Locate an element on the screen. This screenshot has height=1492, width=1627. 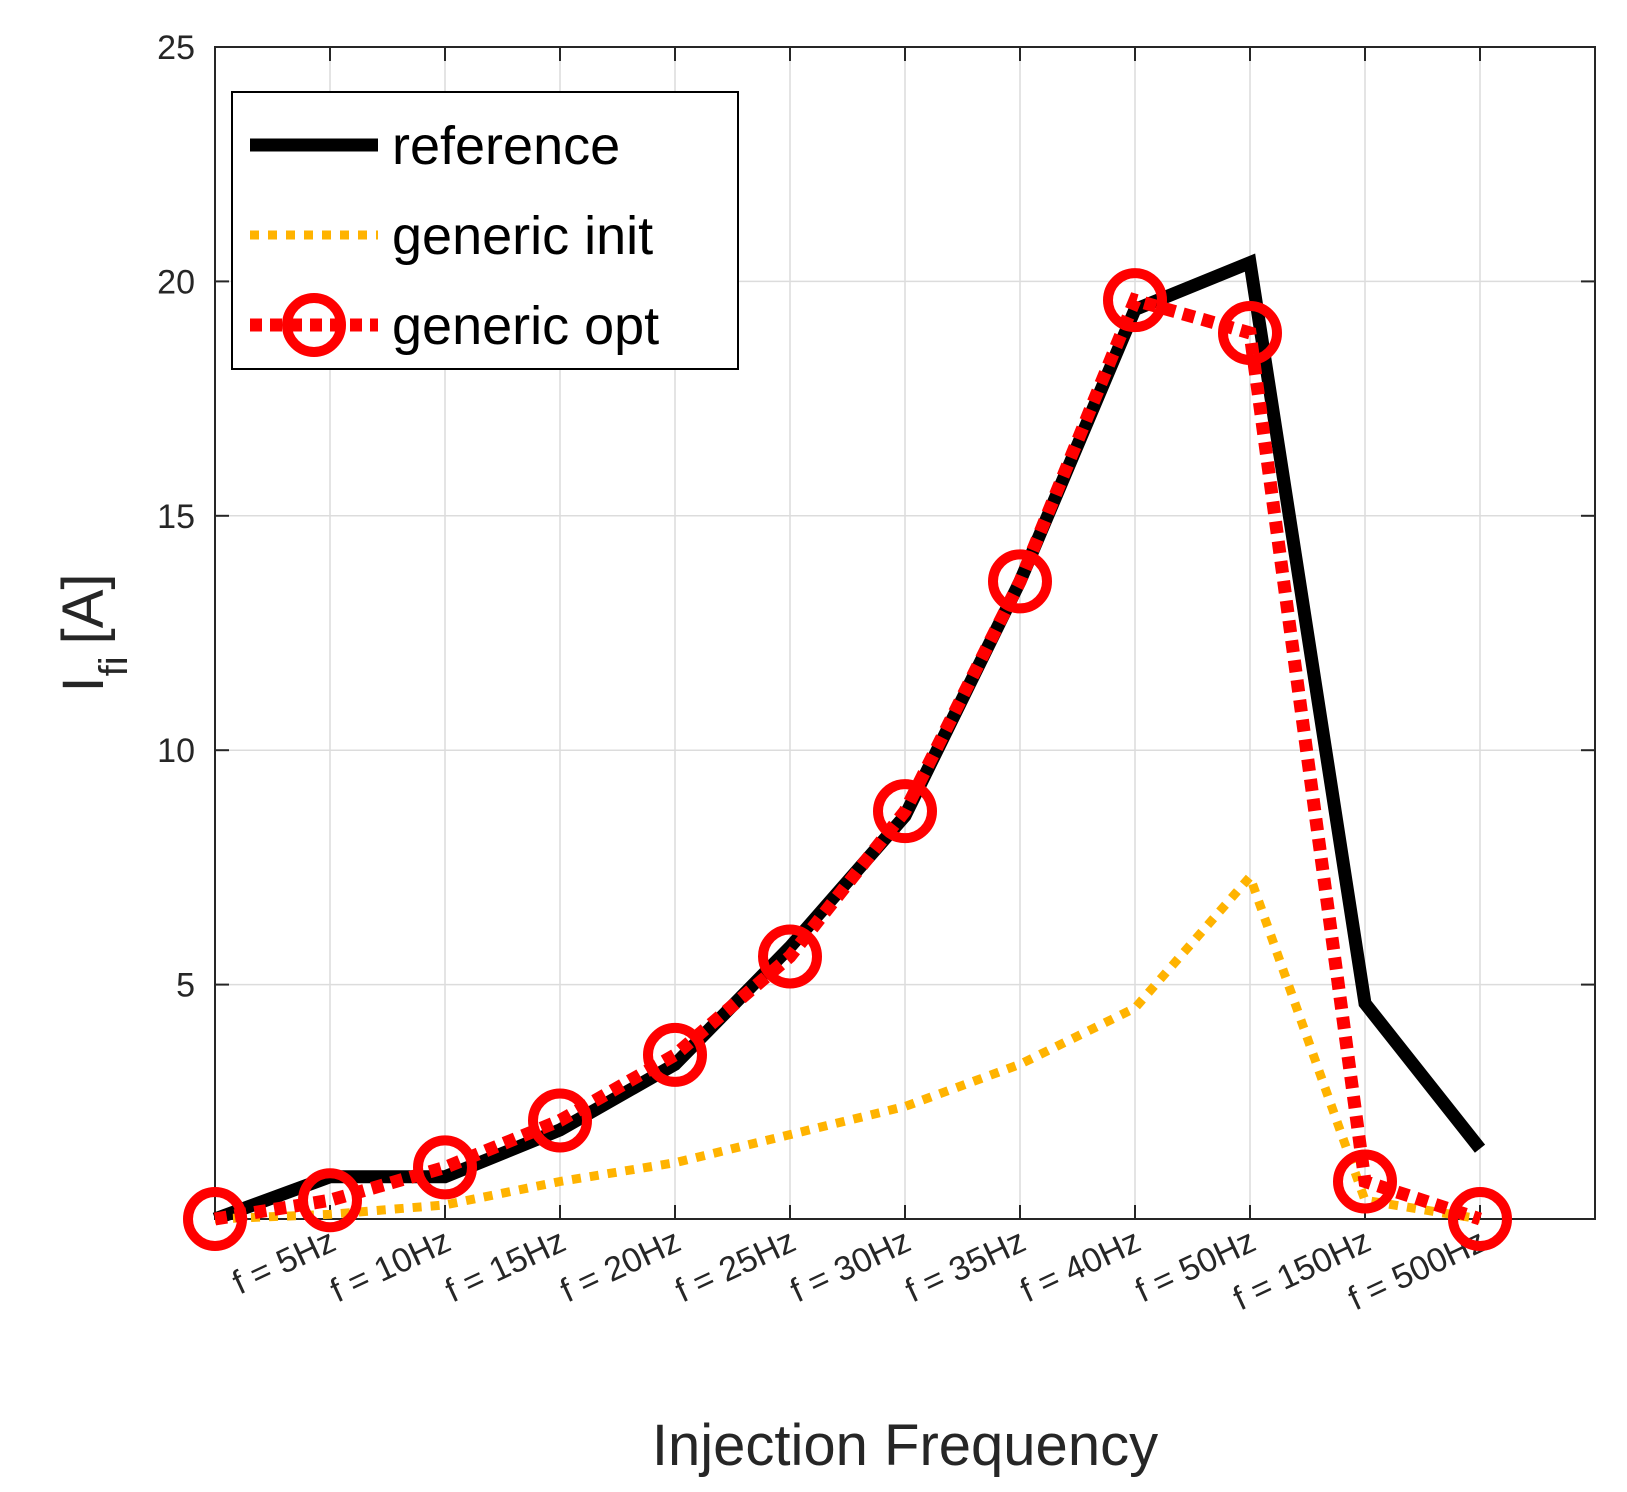
x-tick-label: f = 20Hz is located at coordinates (621, 1266).